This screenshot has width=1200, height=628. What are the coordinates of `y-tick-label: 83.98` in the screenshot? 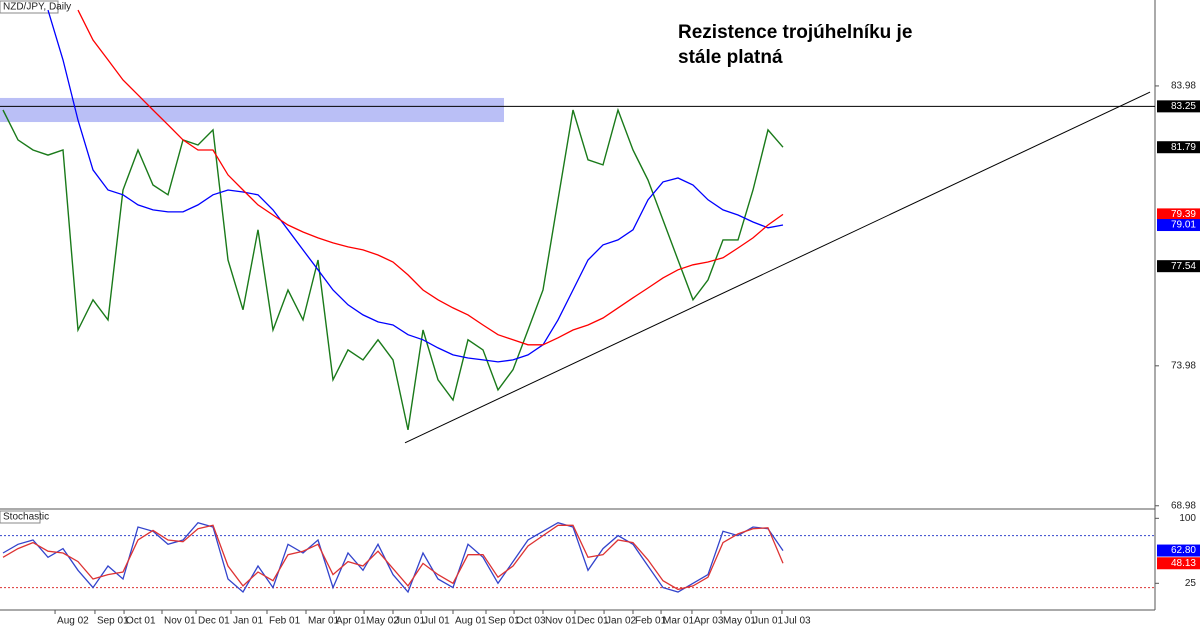 It's located at (1183, 86).